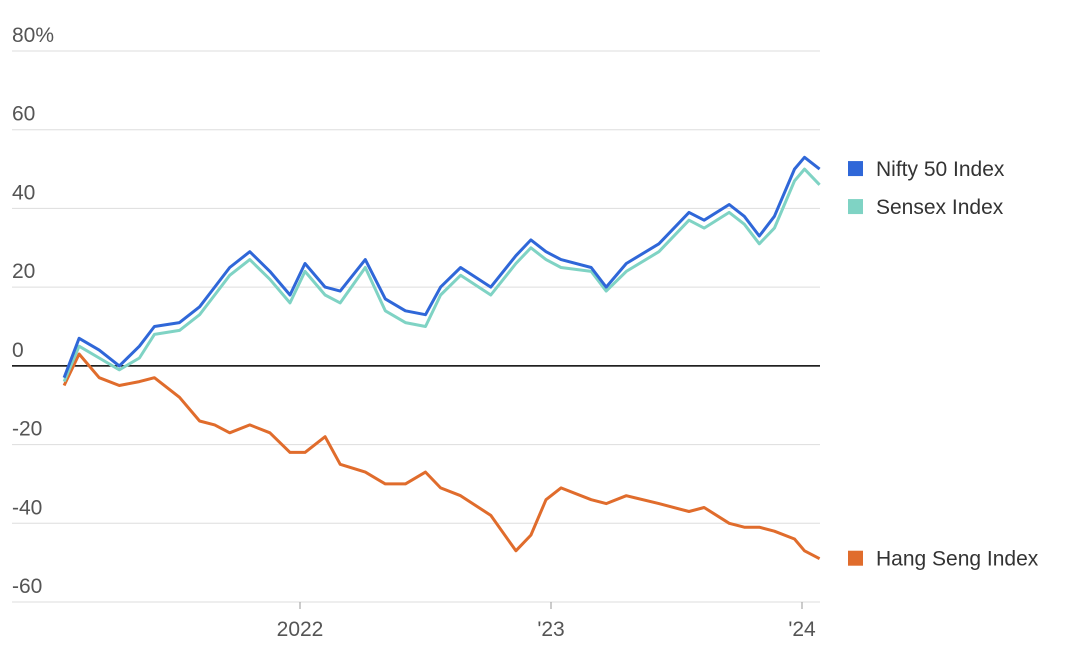 Image resolution: width=1080 pixels, height=655 pixels. I want to click on y-tick-label: 60, so click(23, 114).